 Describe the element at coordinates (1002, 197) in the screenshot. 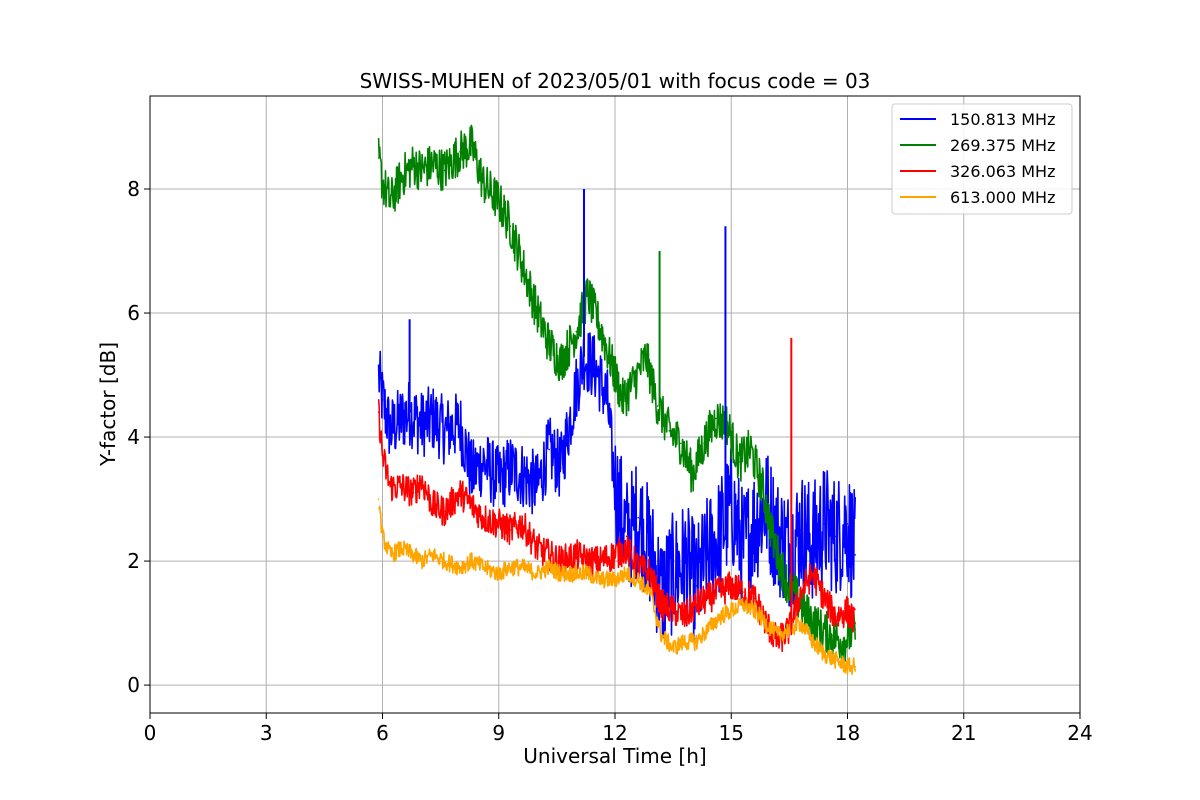

I see `legend-label: 613.000 MHz` at that location.